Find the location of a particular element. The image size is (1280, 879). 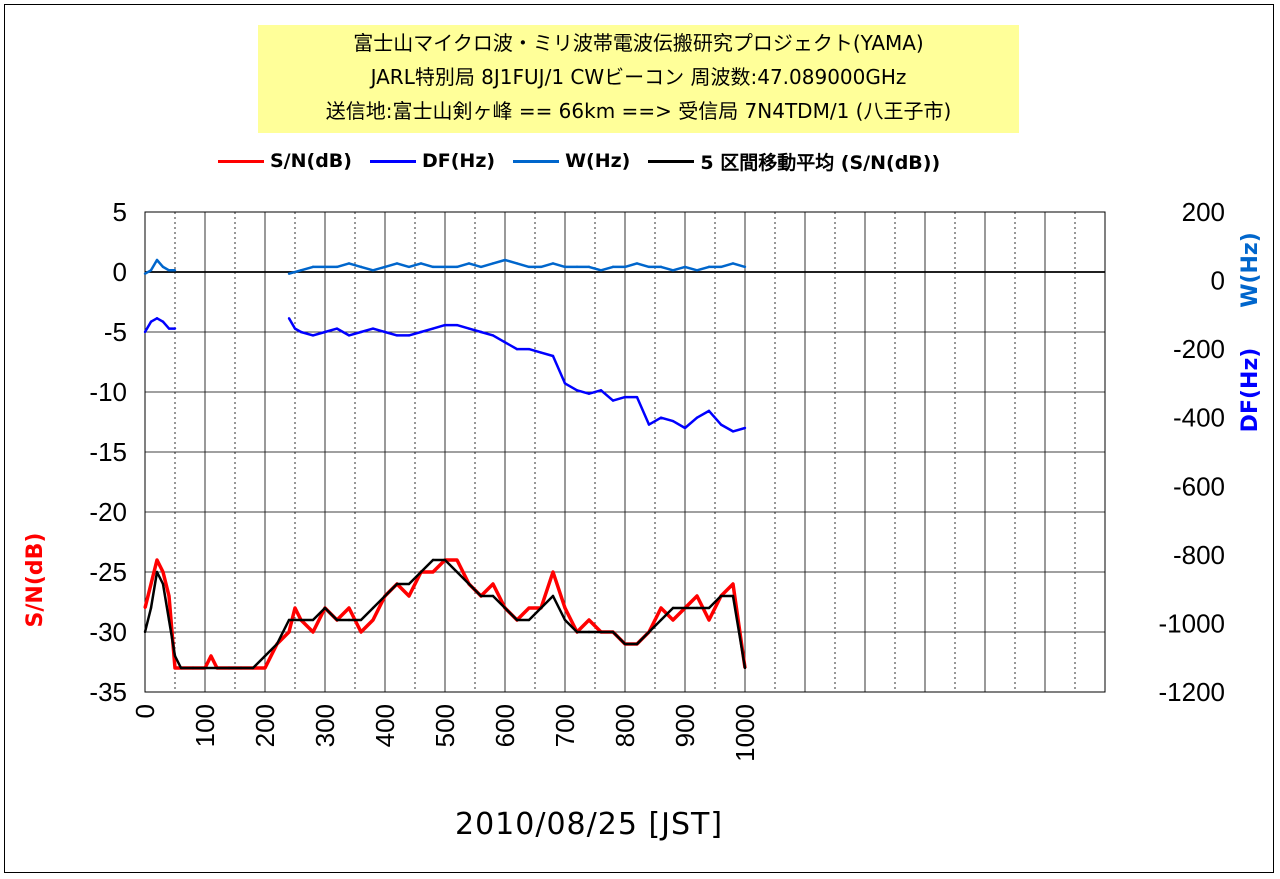

y-right-tick-label: -200 is located at coordinates (1199, 349).